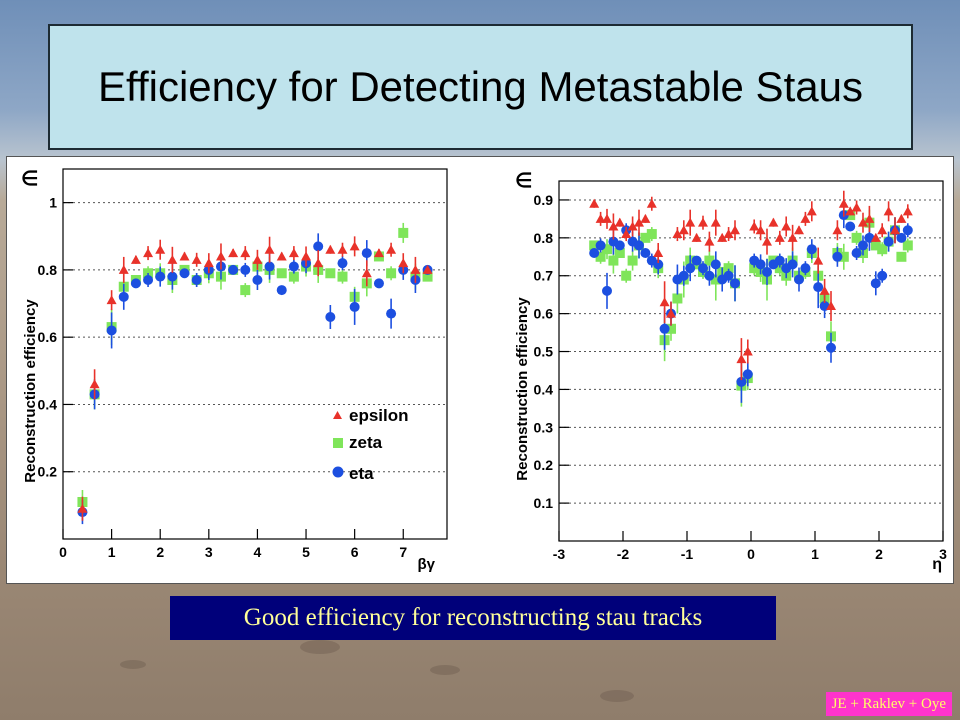 This screenshot has width=960, height=720. What do you see at coordinates (338, 472) in the screenshot?
I see `legend-marker-eta` at bounding box center [338, 472].